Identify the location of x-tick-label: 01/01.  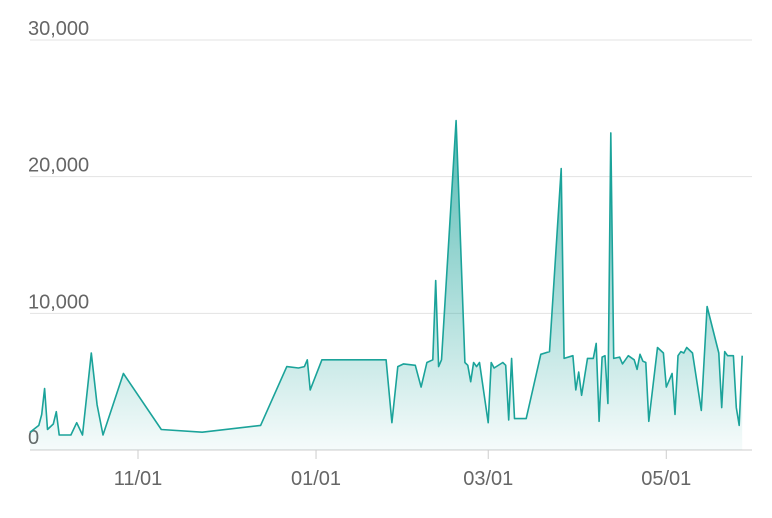
(316, 479).